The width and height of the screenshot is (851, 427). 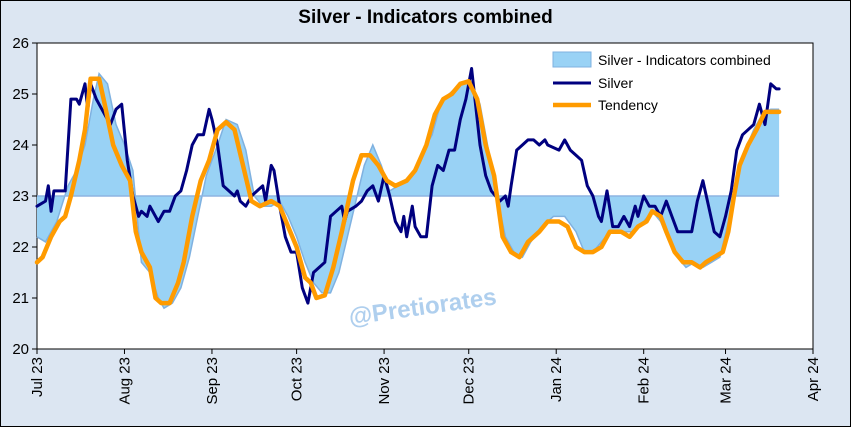 What do you see at coordinates (20, 94) in the screenshot?
I see `y-tick-label: 25` at bounding box center [20, 94].